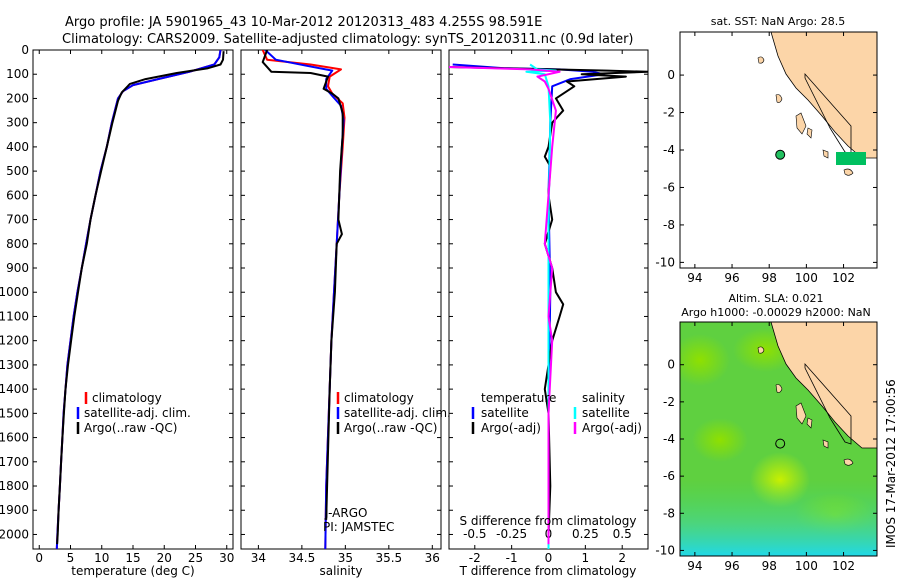 Image resolution: width=900 pixels, height=580 pixels. Describe the element at coordinates (474, 534) in the screenshot. I see `s-diff-top-tick-label: -0.5` at that location.